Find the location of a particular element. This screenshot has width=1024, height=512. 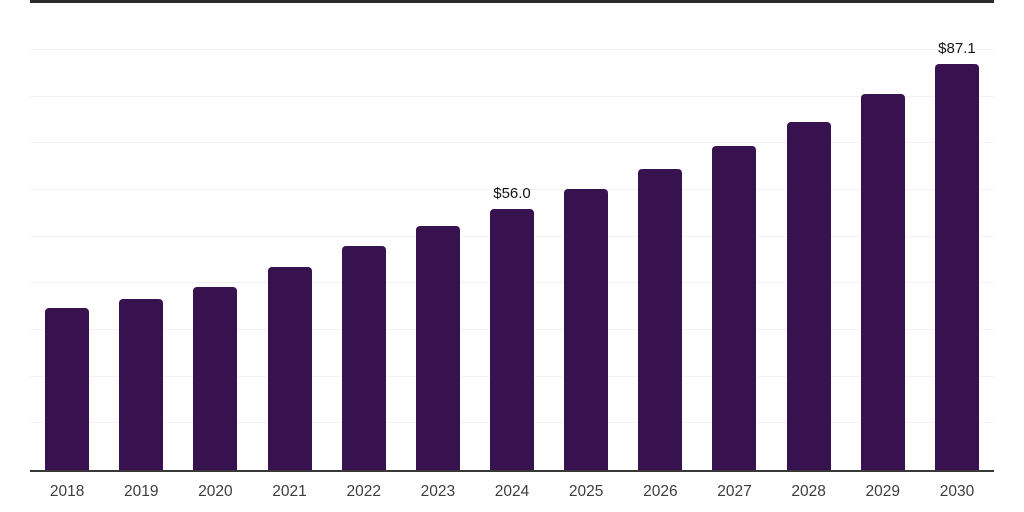

x-tick-2021: 2021 is located at coordinates (289, 491).